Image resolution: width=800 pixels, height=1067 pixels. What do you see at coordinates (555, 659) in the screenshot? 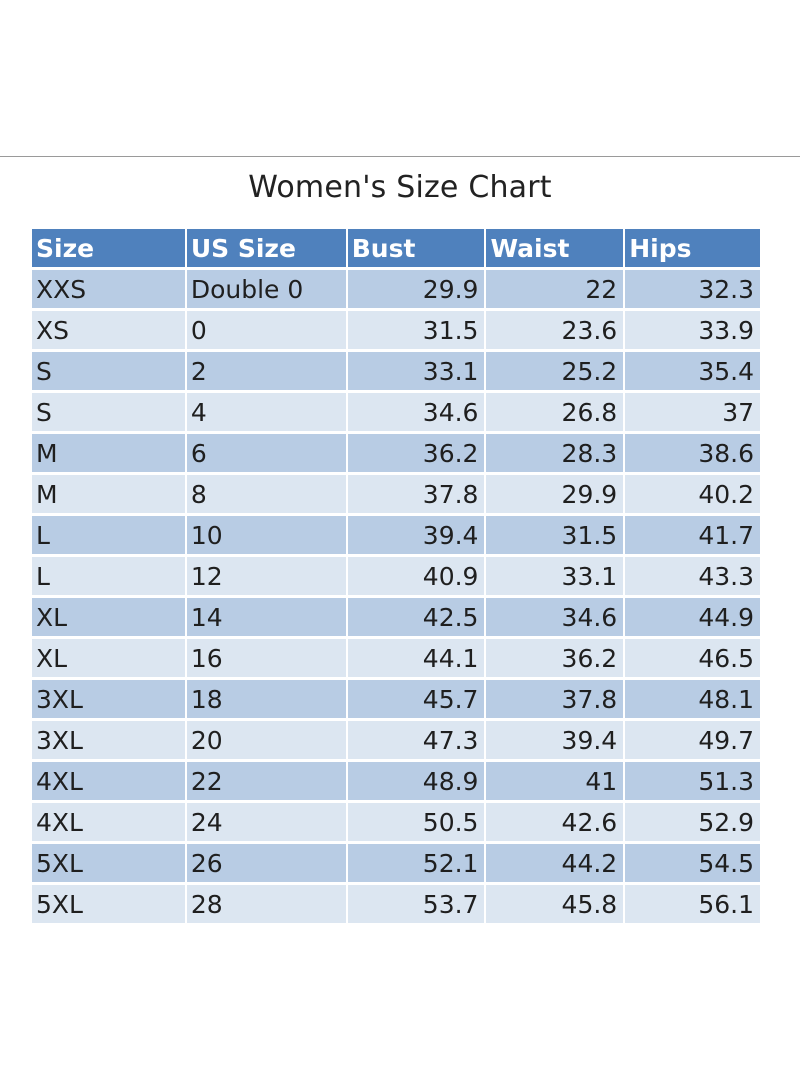
I see `waist-cell: 36.2` at bounding box center [555, 659].